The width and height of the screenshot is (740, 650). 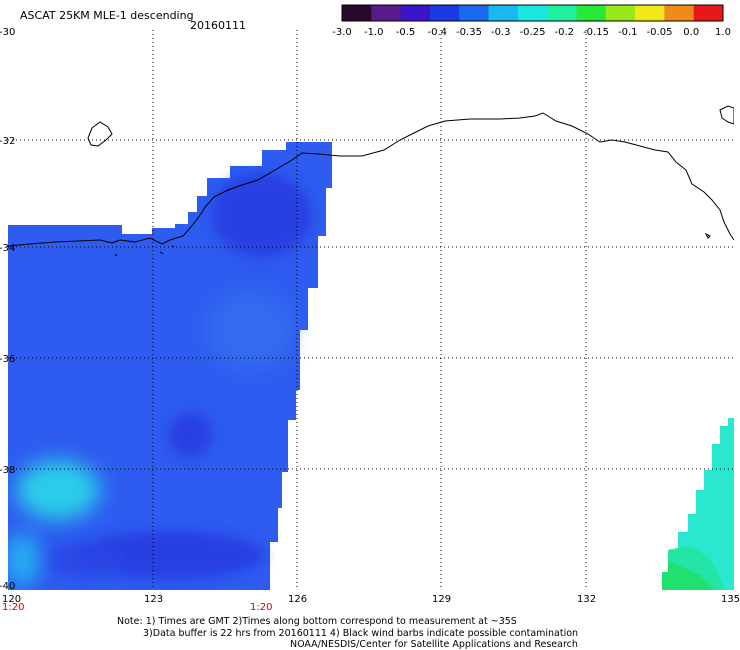 What do you see at coordinates (371, 599) in the screenshot?
I see `lon-labels: 120 123 126 129 132 135` at bounding box center [371, 599].